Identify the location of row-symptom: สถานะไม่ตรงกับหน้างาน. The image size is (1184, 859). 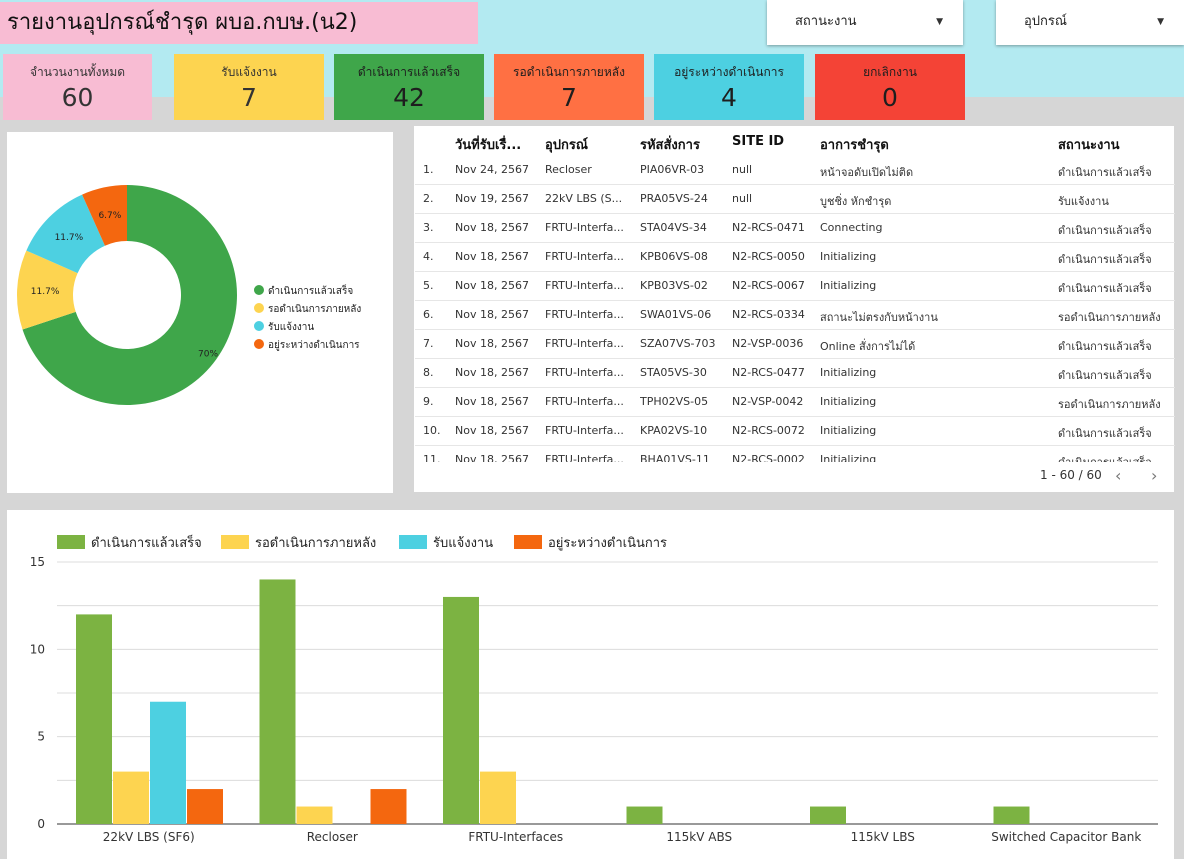
(879, 317).